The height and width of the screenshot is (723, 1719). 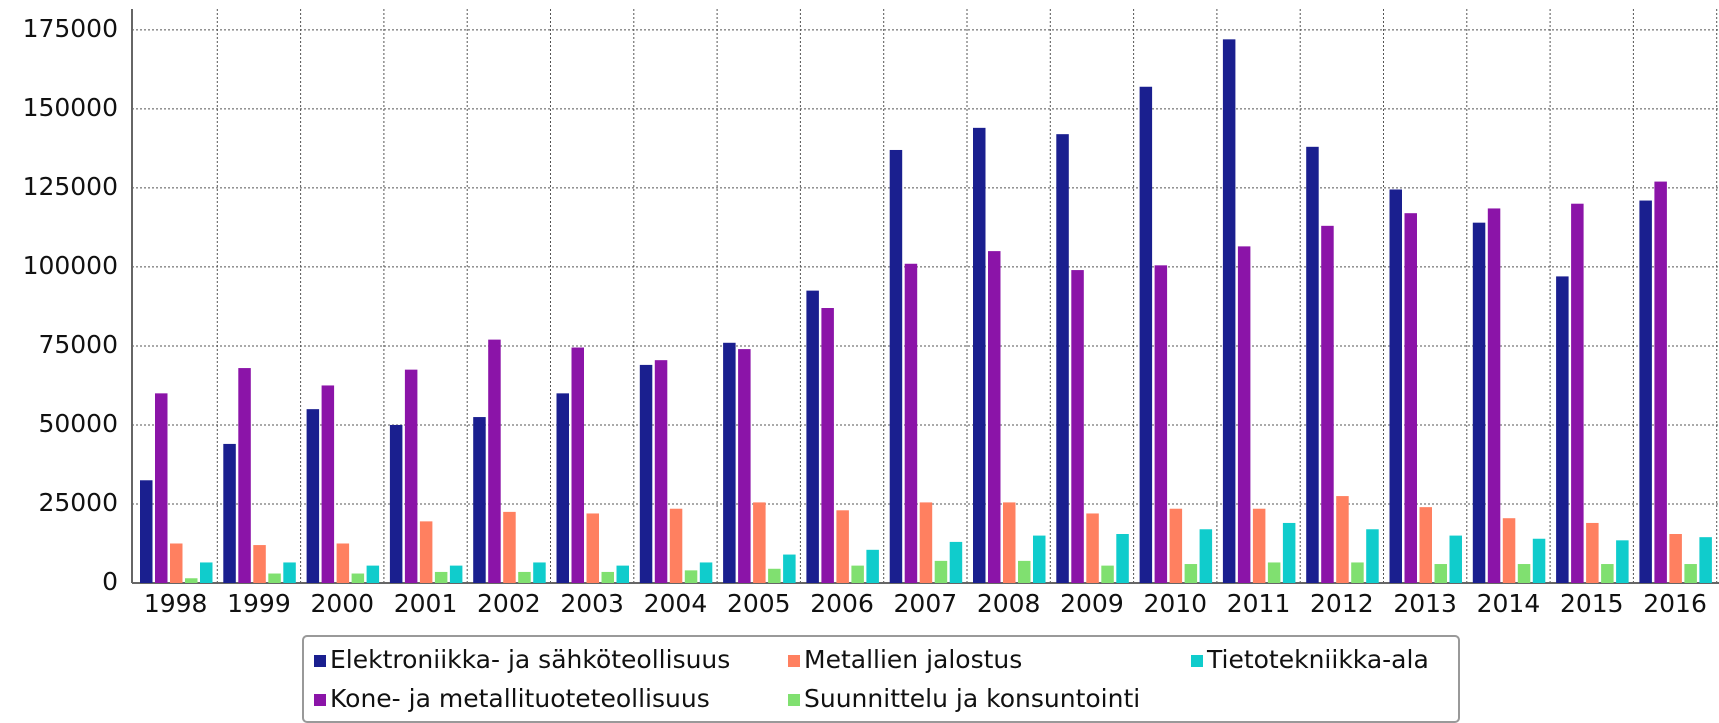 What do you see at coordinates (592, 603) in the screenshot?
I see `x-tick-label: 2003` at bounding box center [592, 603].